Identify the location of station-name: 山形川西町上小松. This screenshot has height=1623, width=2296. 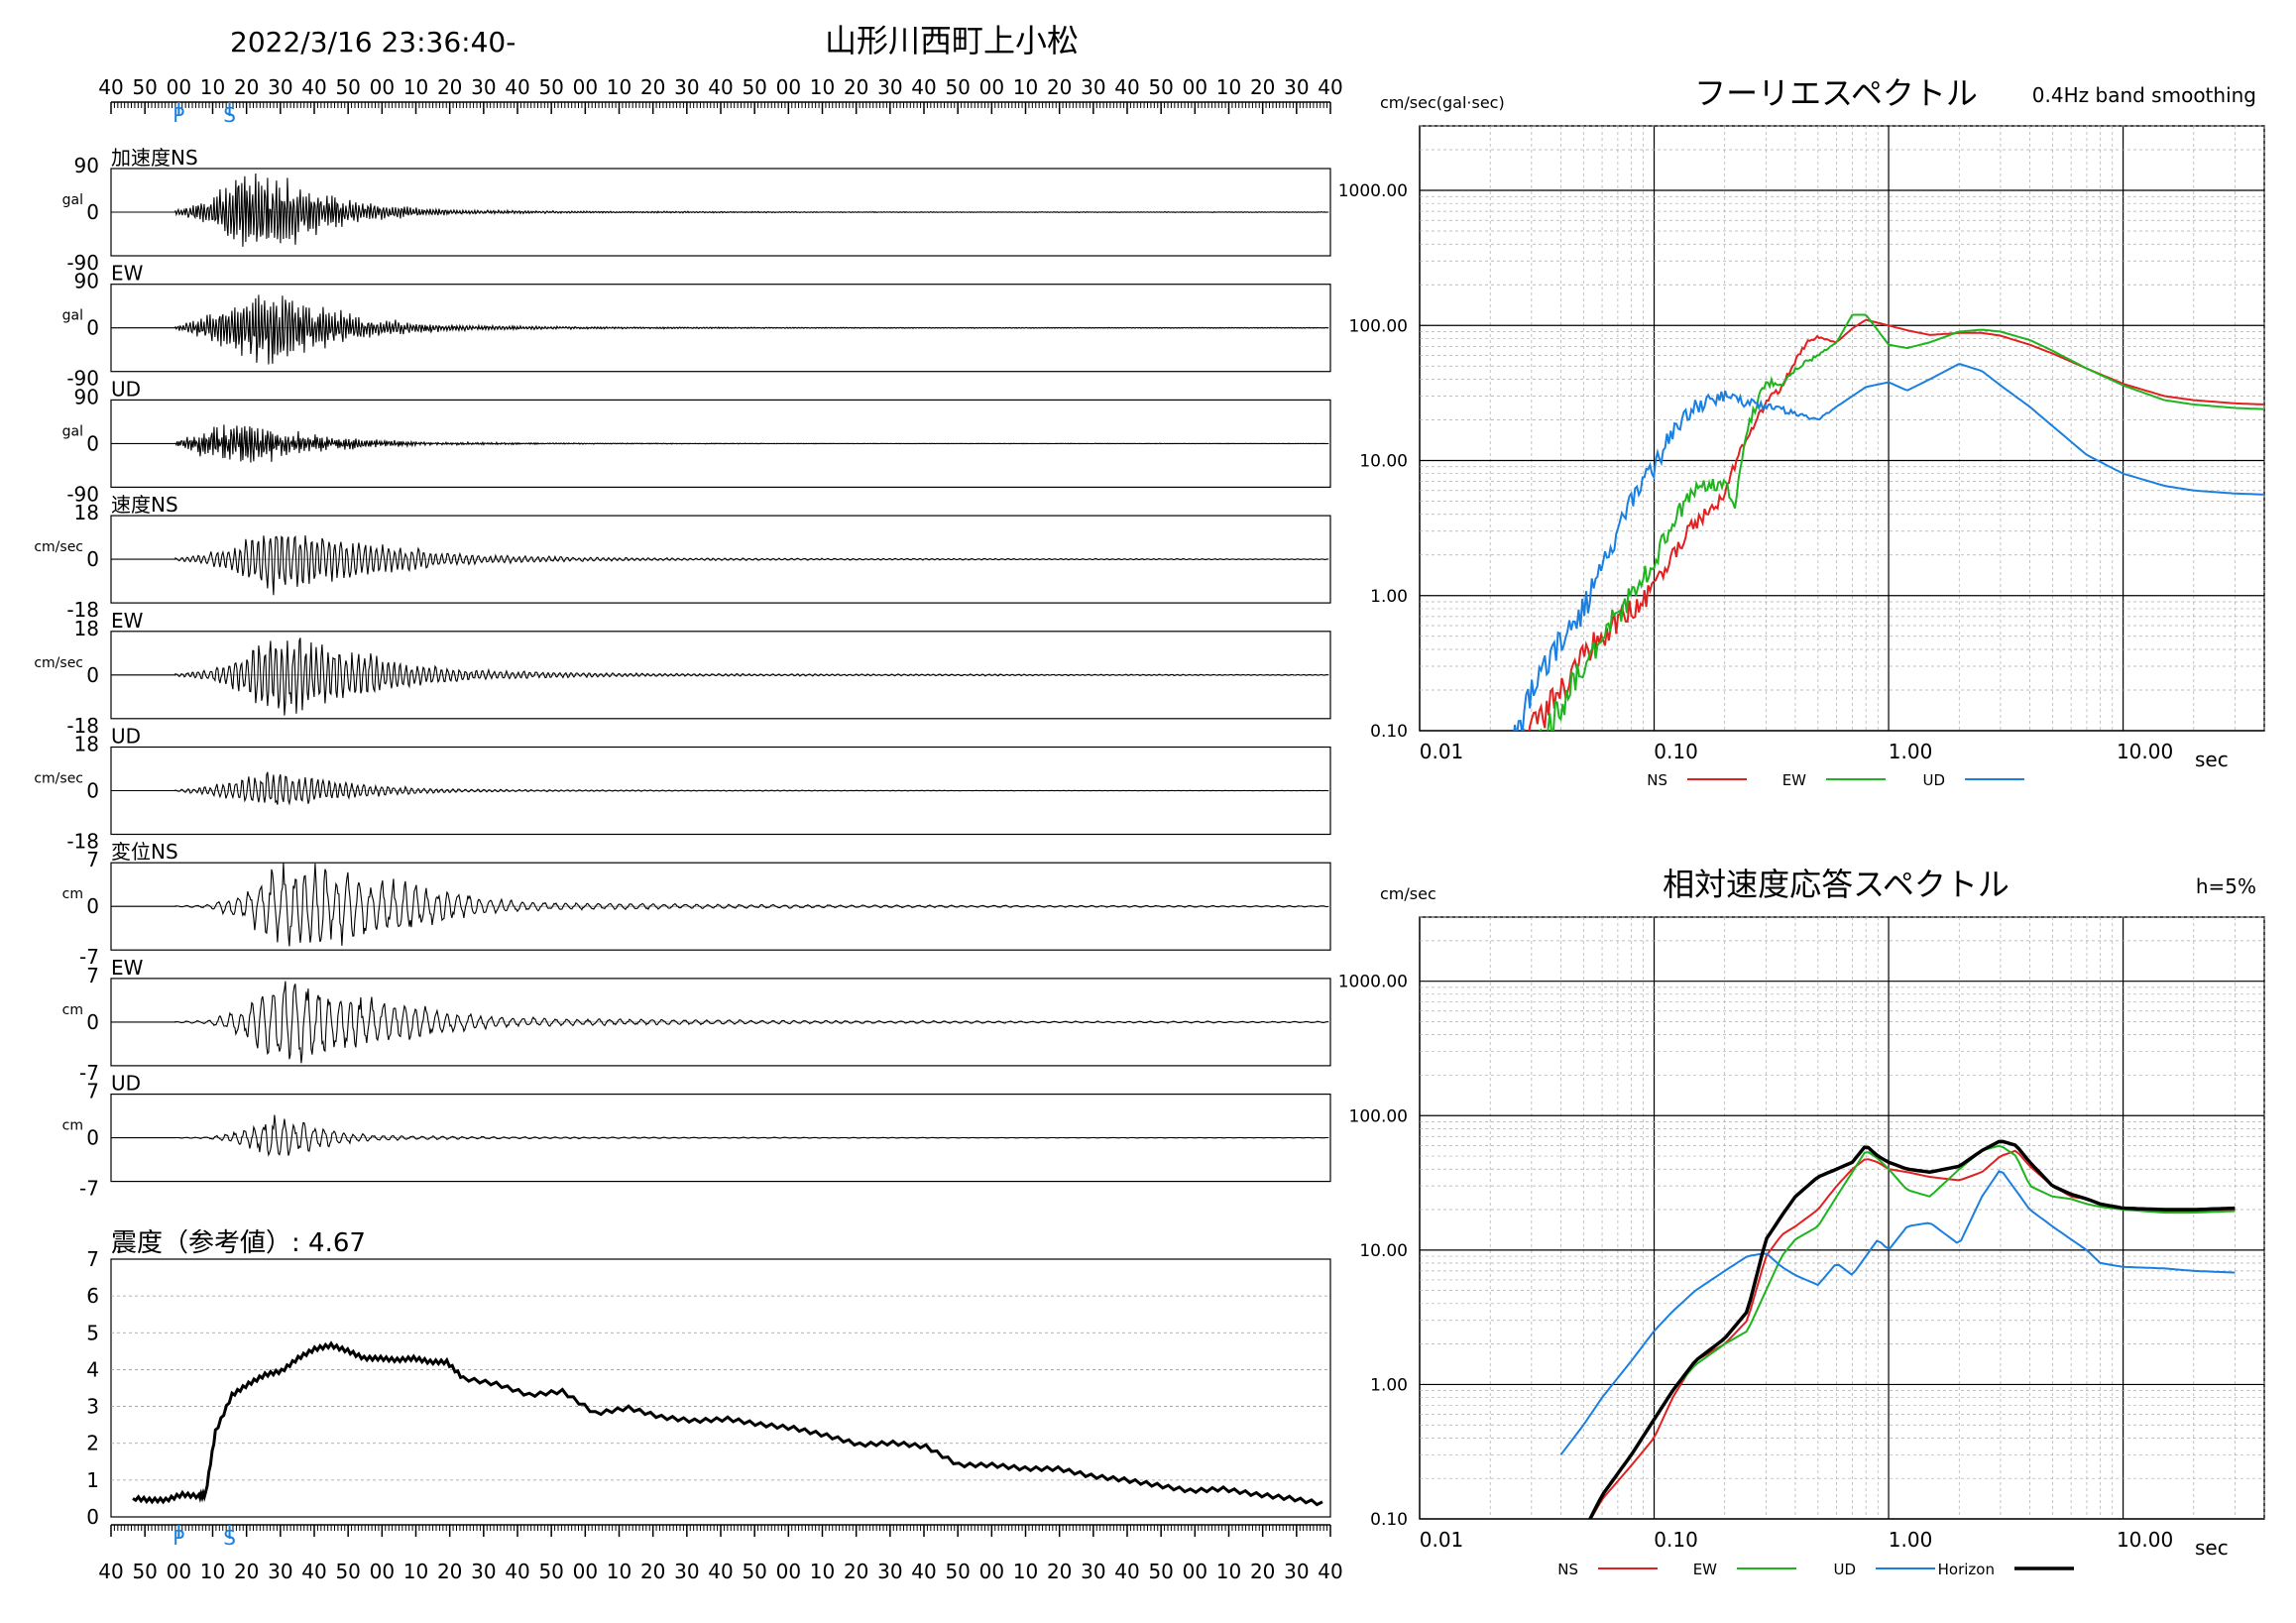
(952, 40).